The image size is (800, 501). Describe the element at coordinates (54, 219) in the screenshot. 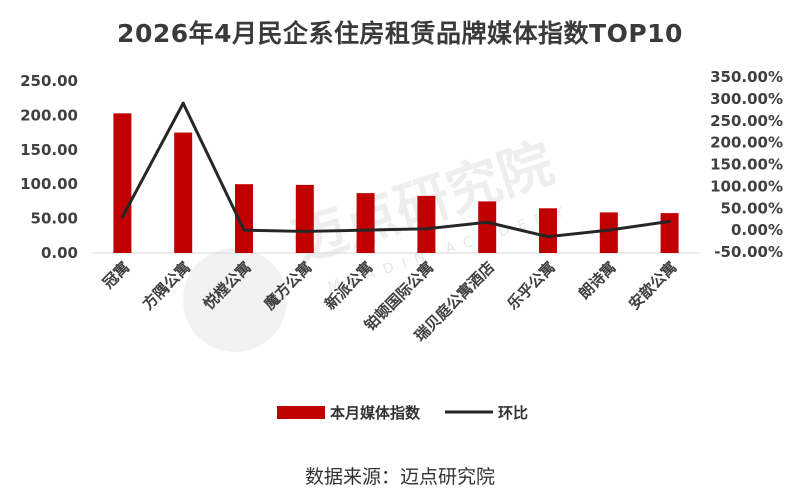

I see `left-tick-label: 50.00` at that location.